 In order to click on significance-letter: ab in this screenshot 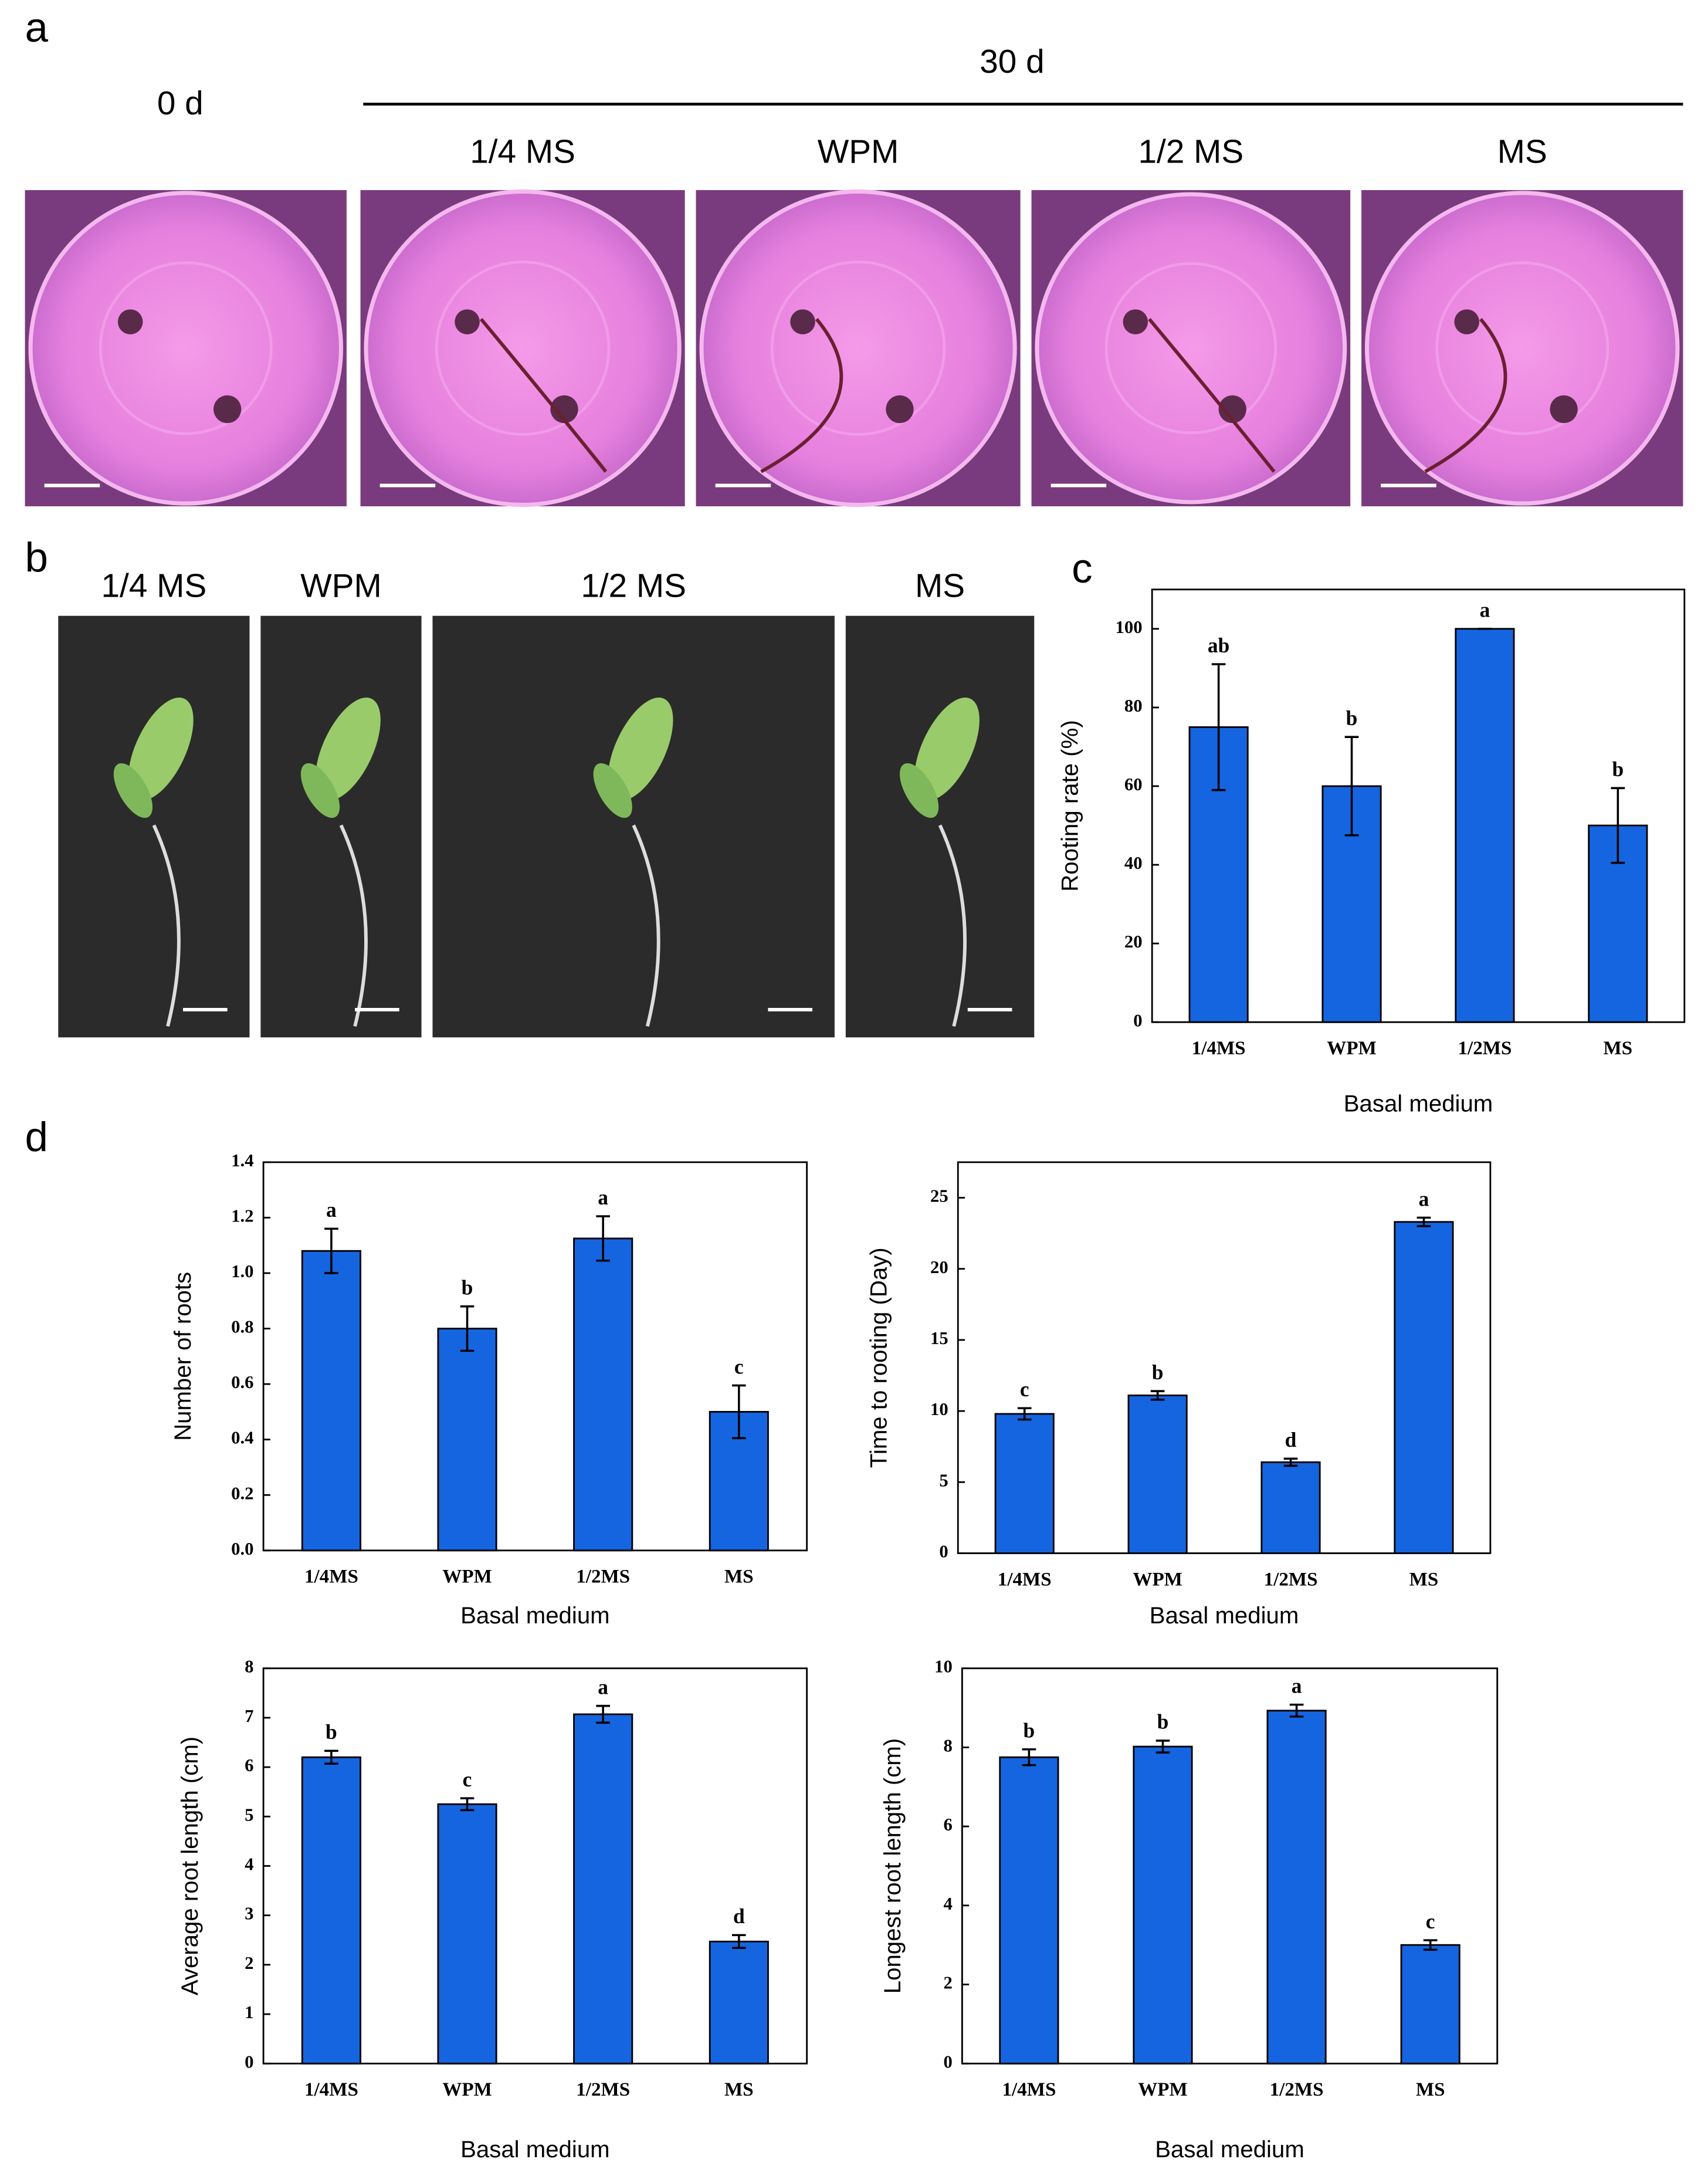, I will do `click(1218, 645)`.